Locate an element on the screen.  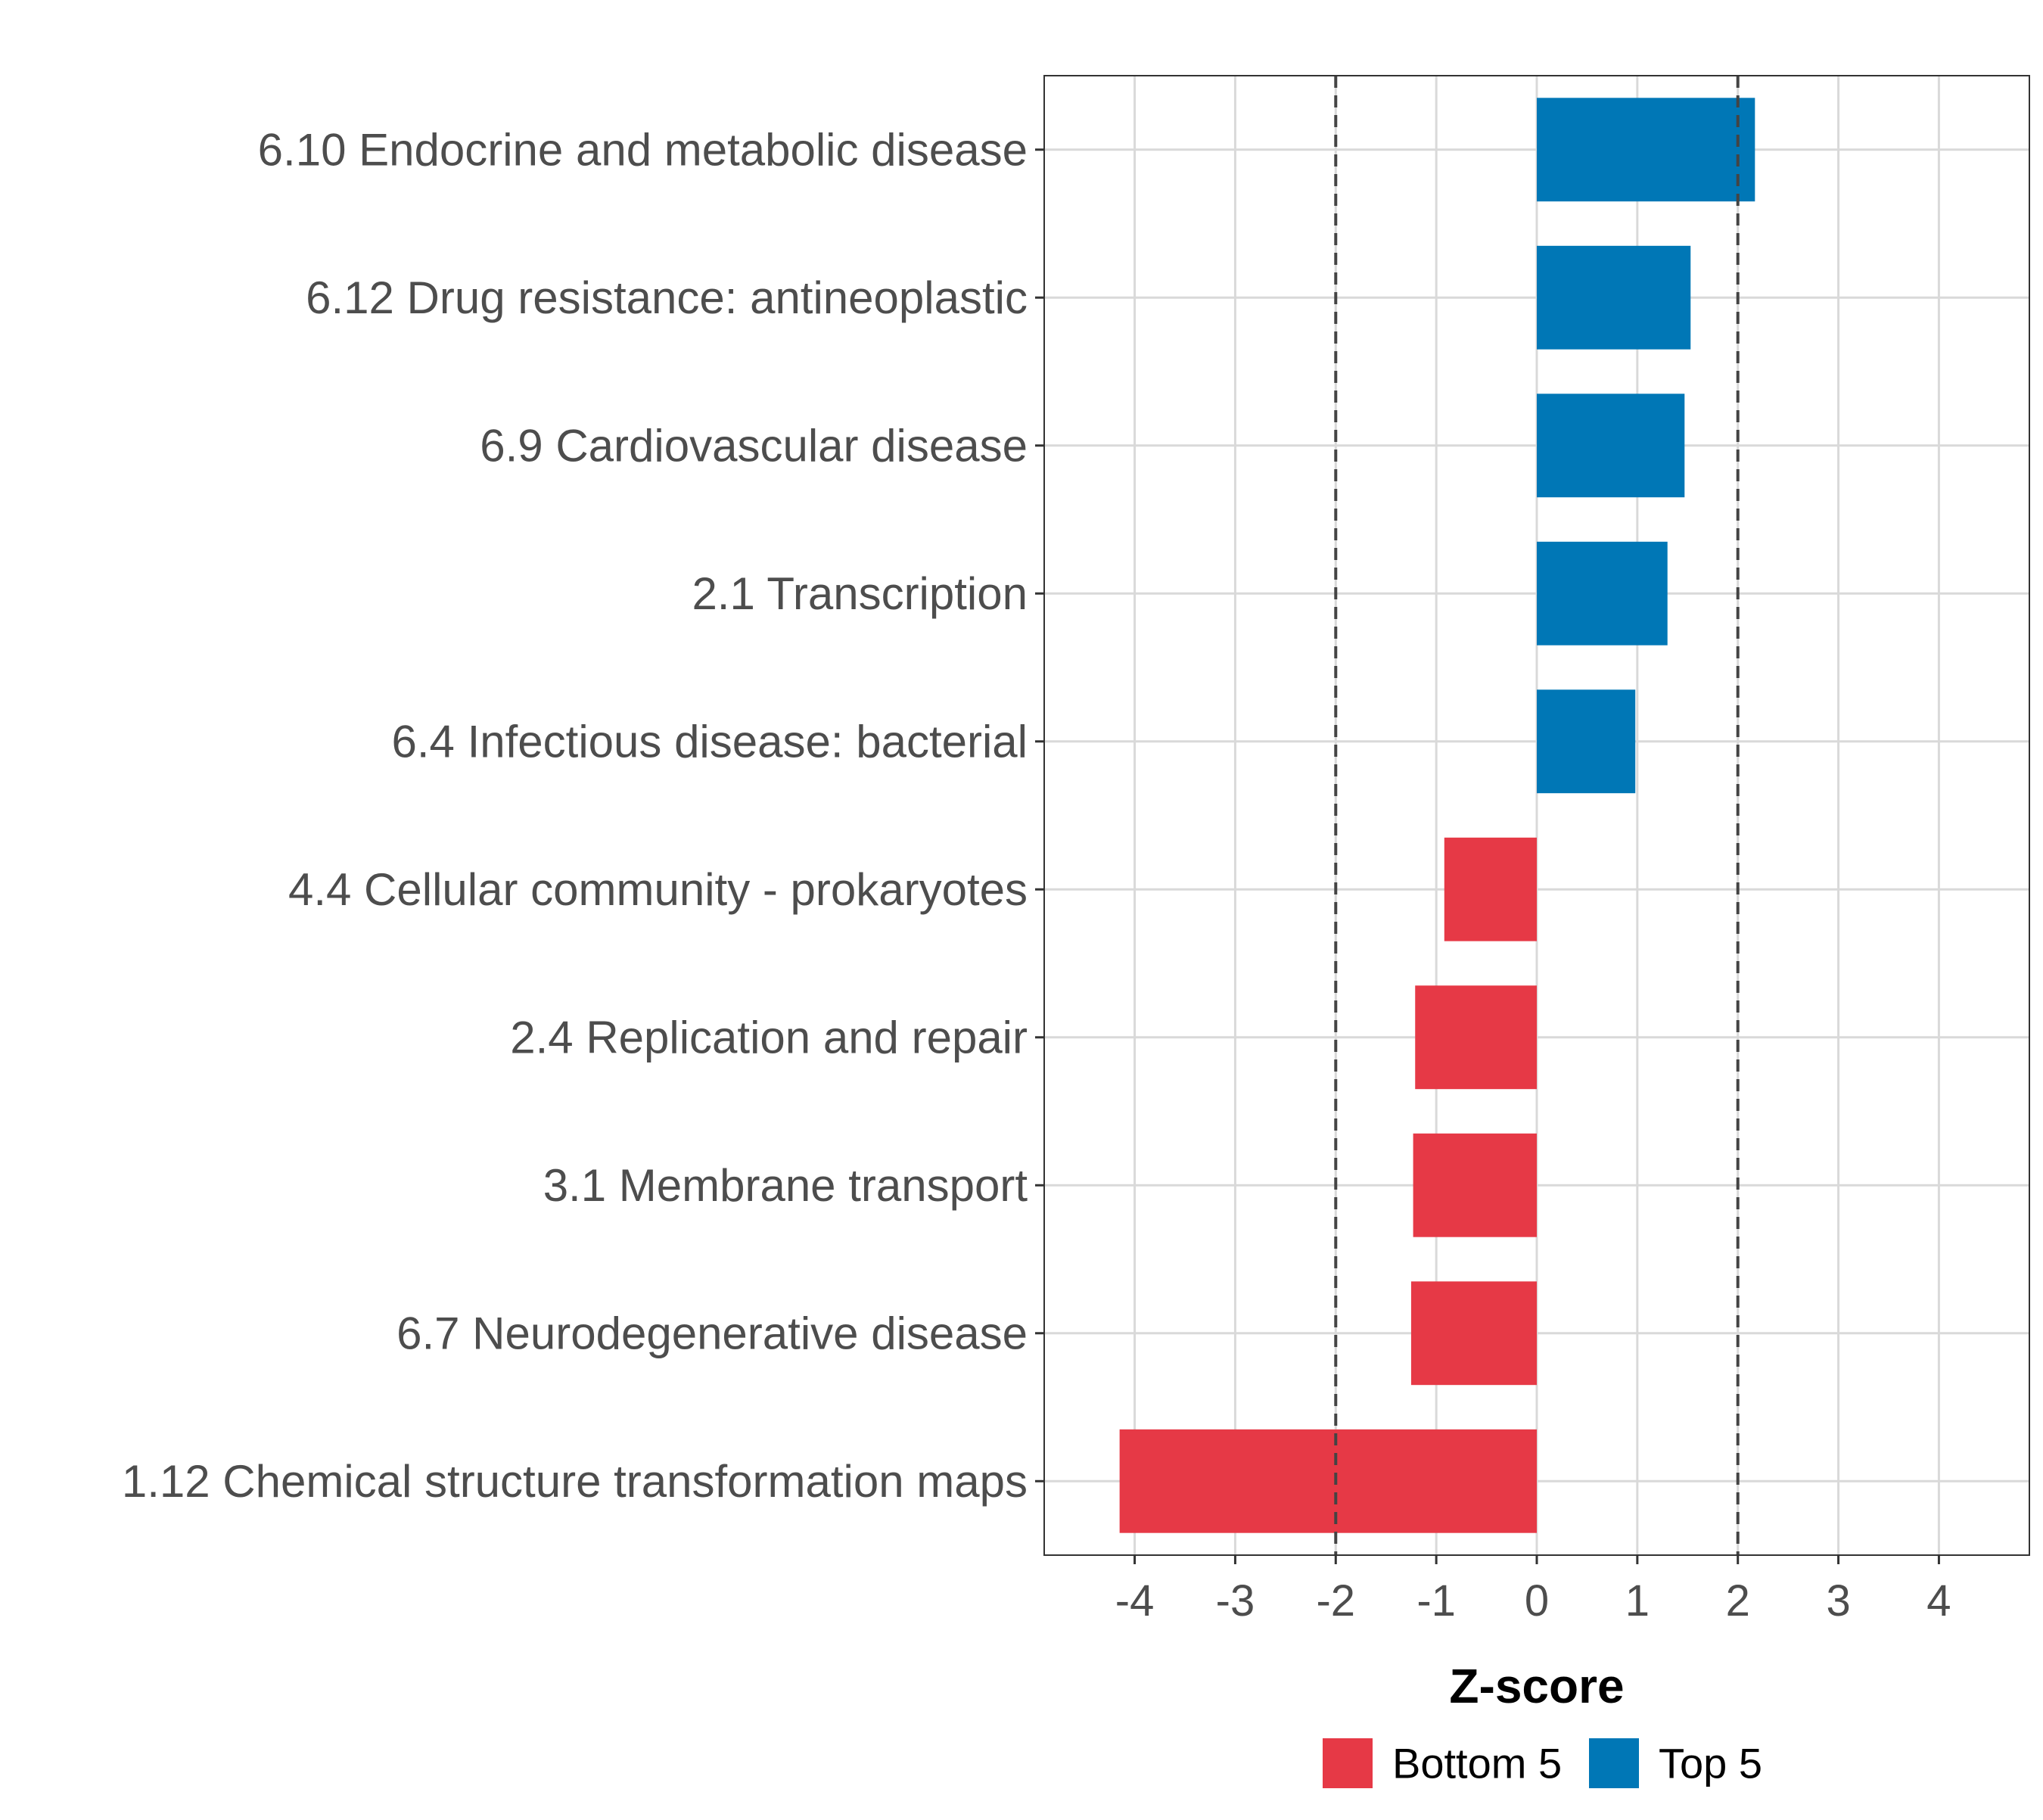
x-tick-label: 0 is located at coordinates (1537, 1601).